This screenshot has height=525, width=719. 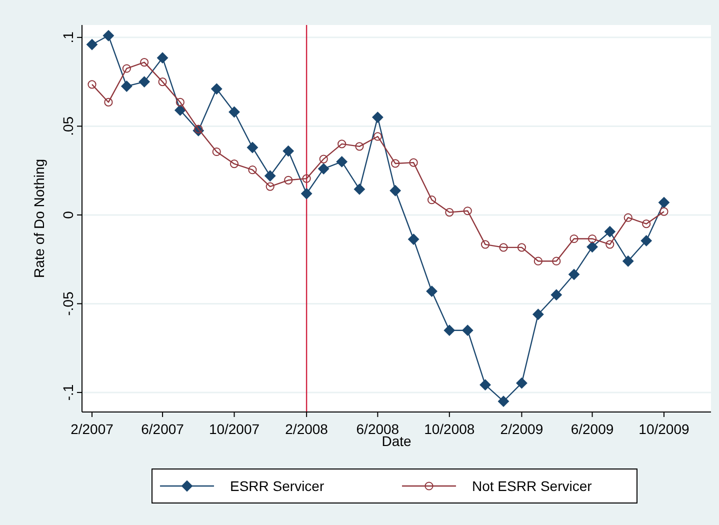 What do you see at coordinates (68, 37) in the screenshot?
I see `y-tick-label: .1` at bounding box center [68, 37].